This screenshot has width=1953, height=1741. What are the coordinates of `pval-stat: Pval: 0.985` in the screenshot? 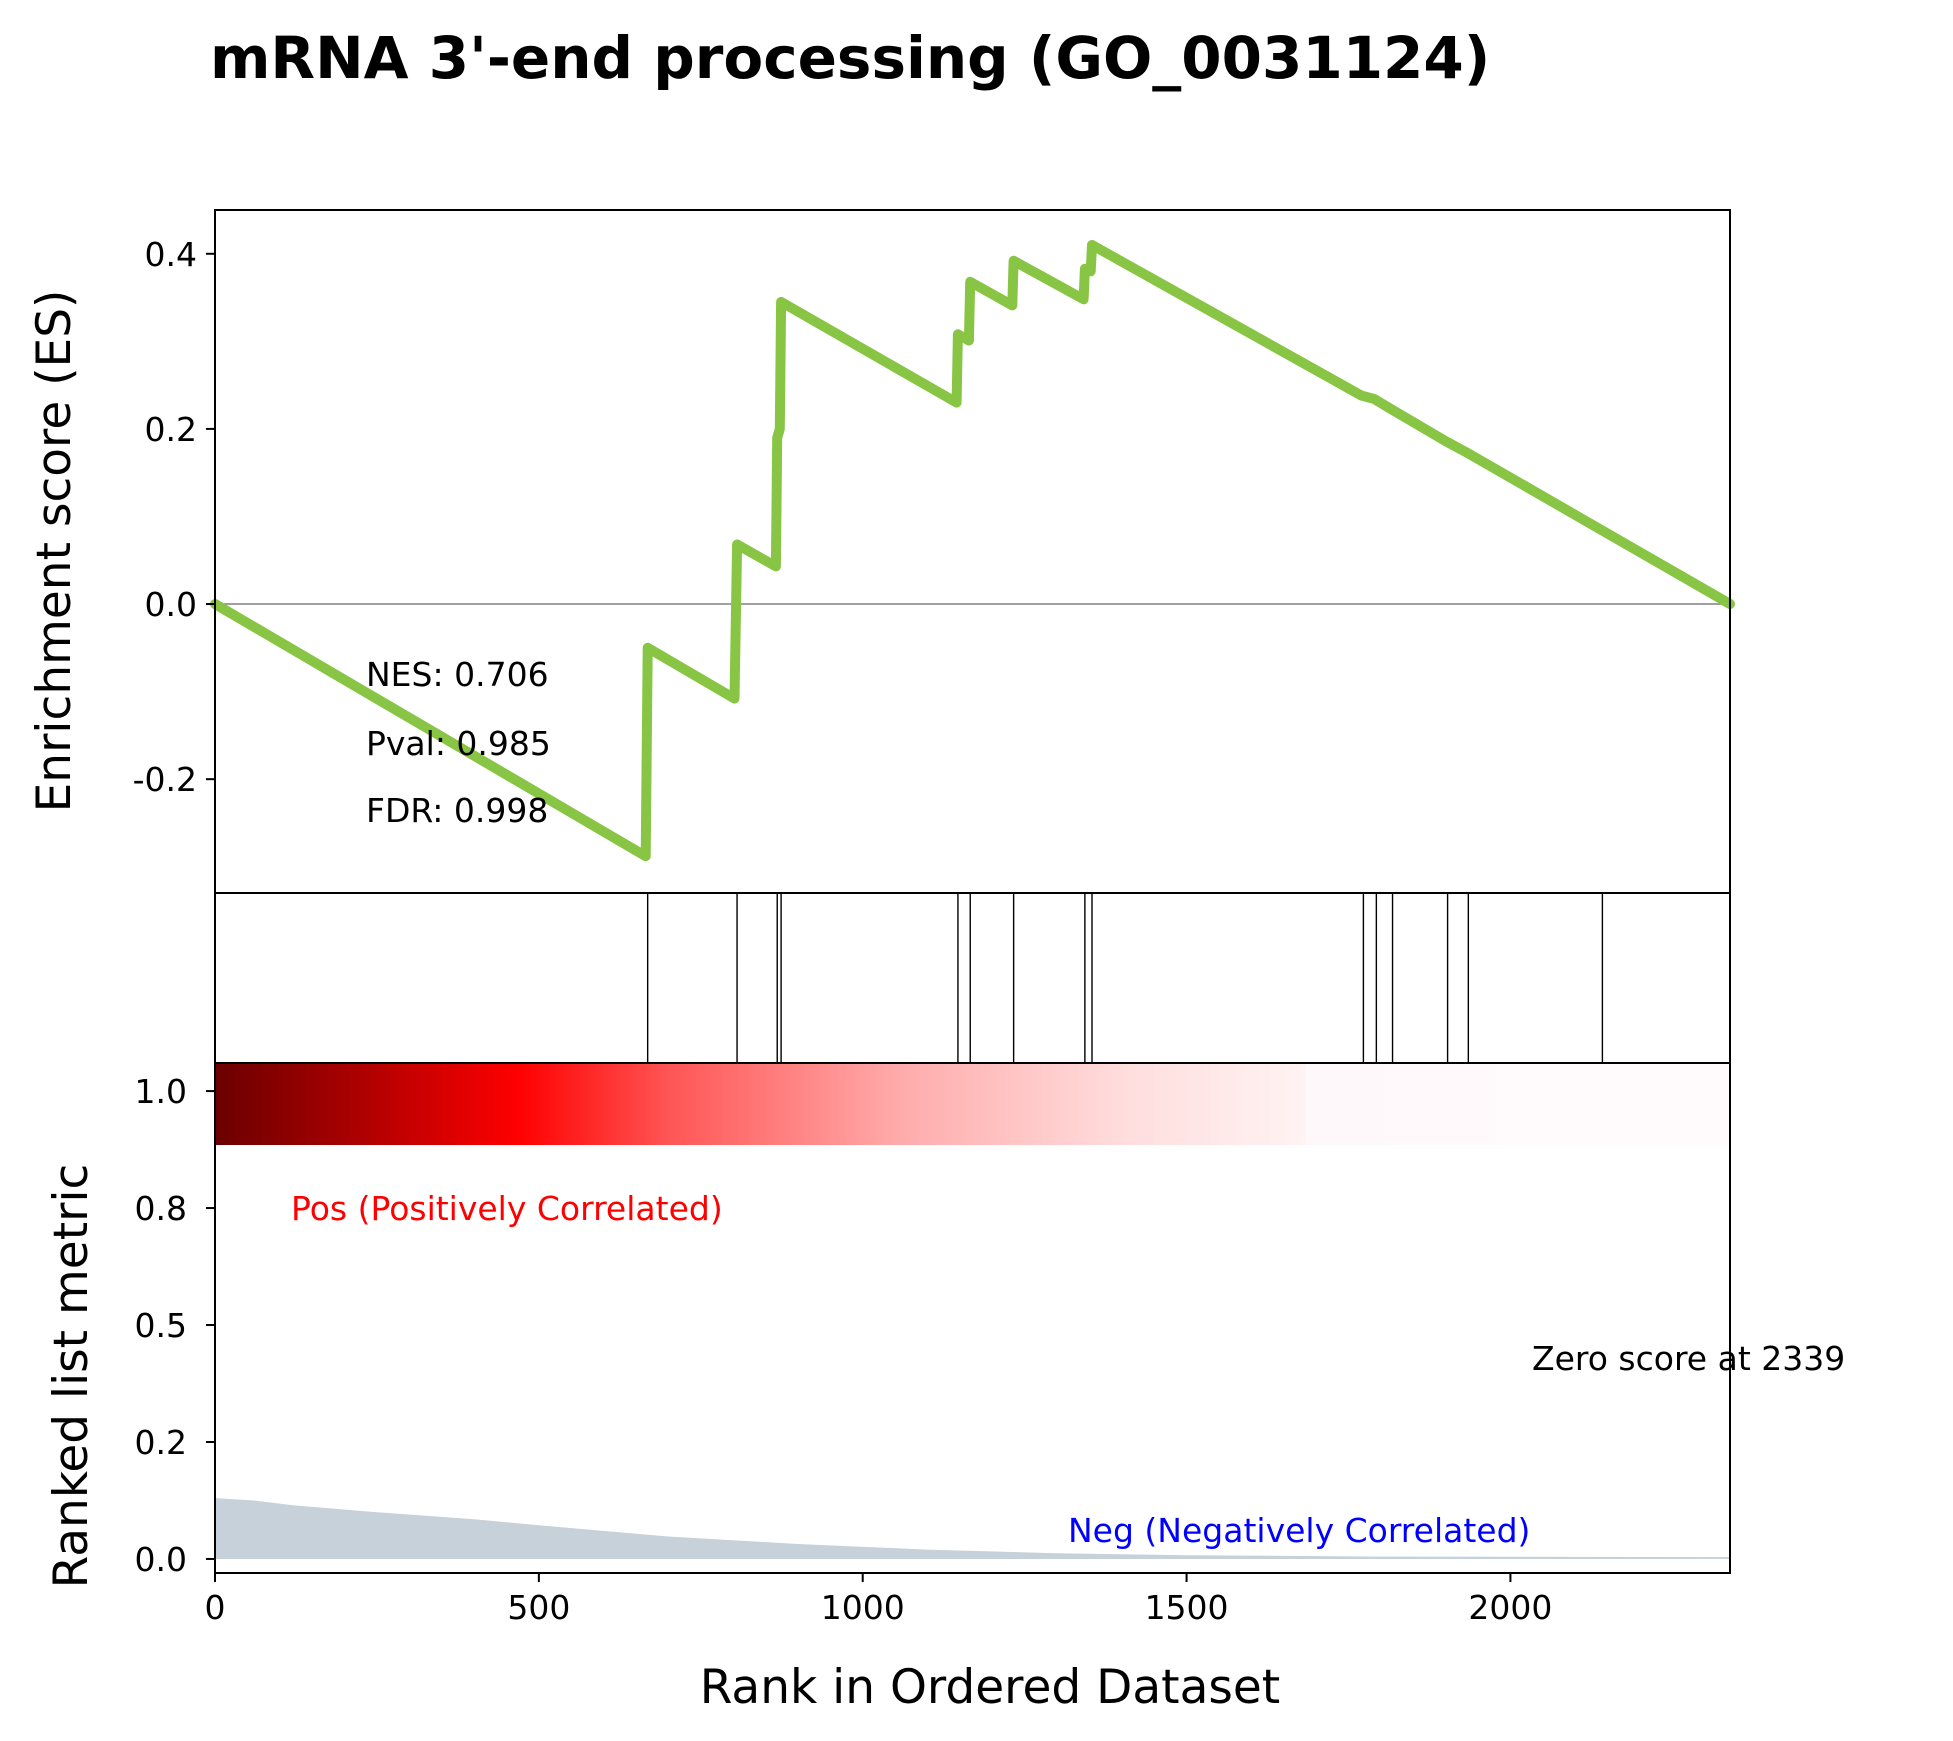 It's located at (458, 743).